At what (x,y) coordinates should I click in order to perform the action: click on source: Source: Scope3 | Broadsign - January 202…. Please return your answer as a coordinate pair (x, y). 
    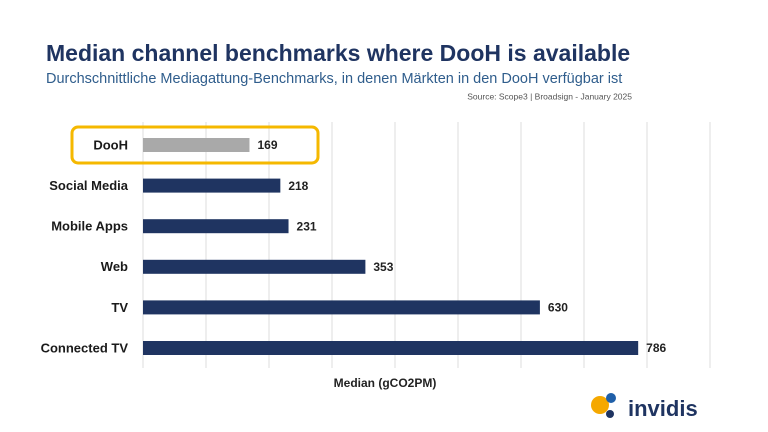
    Looking at the image, I should click on (549, 96).